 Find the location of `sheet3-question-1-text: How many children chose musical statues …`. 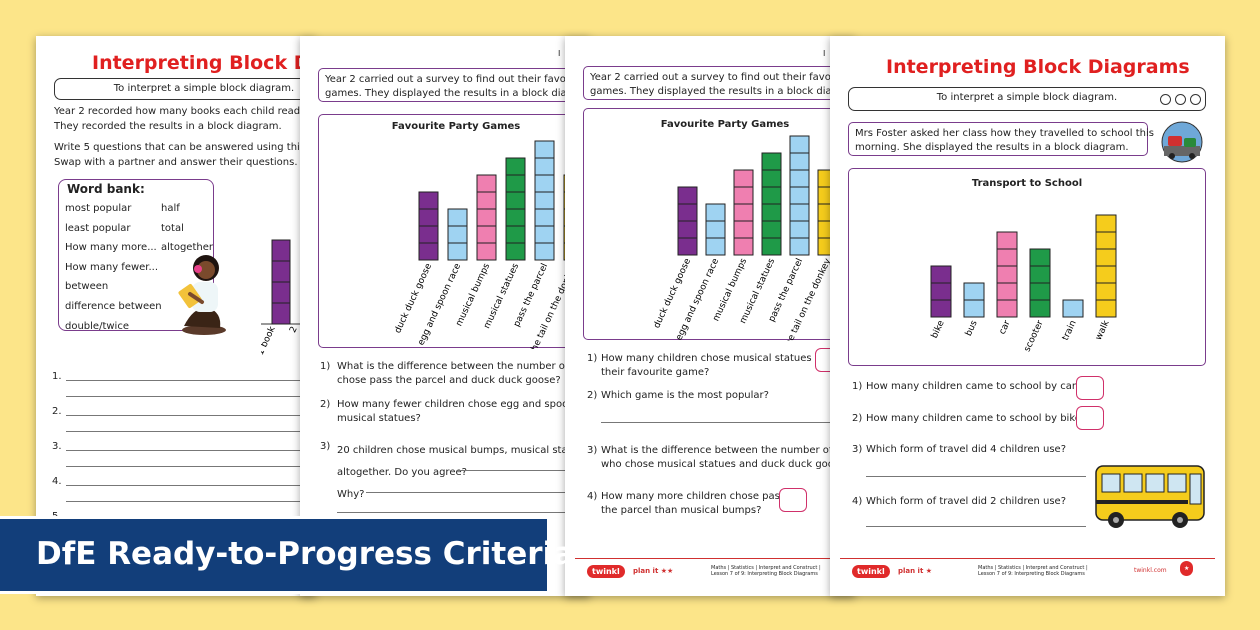

sheet3-question-1-text: How many children chose musical statues … is located at coordinates (714, 365).